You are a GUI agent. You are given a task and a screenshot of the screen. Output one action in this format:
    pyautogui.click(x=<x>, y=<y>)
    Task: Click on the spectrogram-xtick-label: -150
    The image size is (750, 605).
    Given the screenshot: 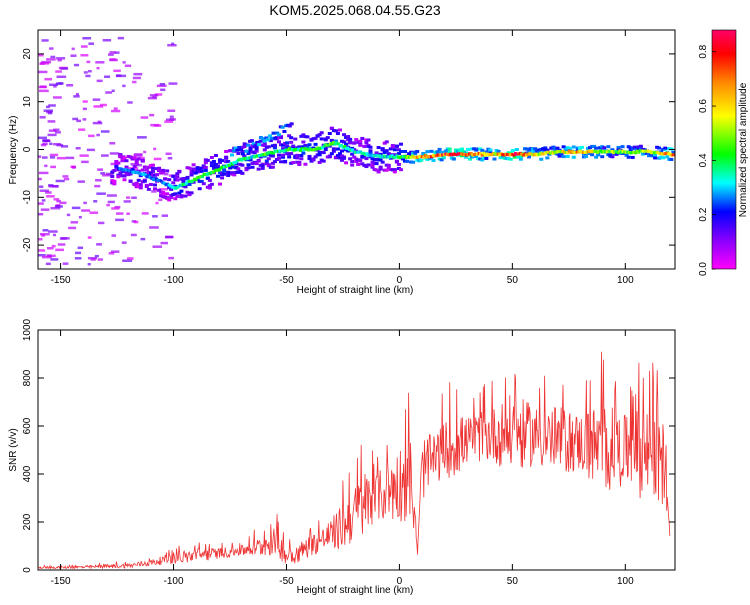 What is the action you would take?
    pyautogui.click(x=61, y=280)
    